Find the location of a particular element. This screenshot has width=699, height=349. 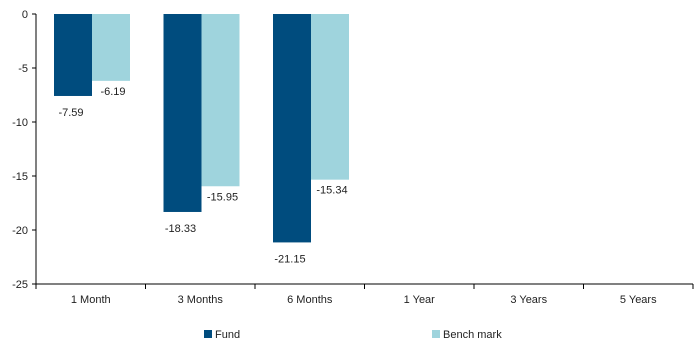

x-tick-label: 3 Years is located at coordinates (528, 300).